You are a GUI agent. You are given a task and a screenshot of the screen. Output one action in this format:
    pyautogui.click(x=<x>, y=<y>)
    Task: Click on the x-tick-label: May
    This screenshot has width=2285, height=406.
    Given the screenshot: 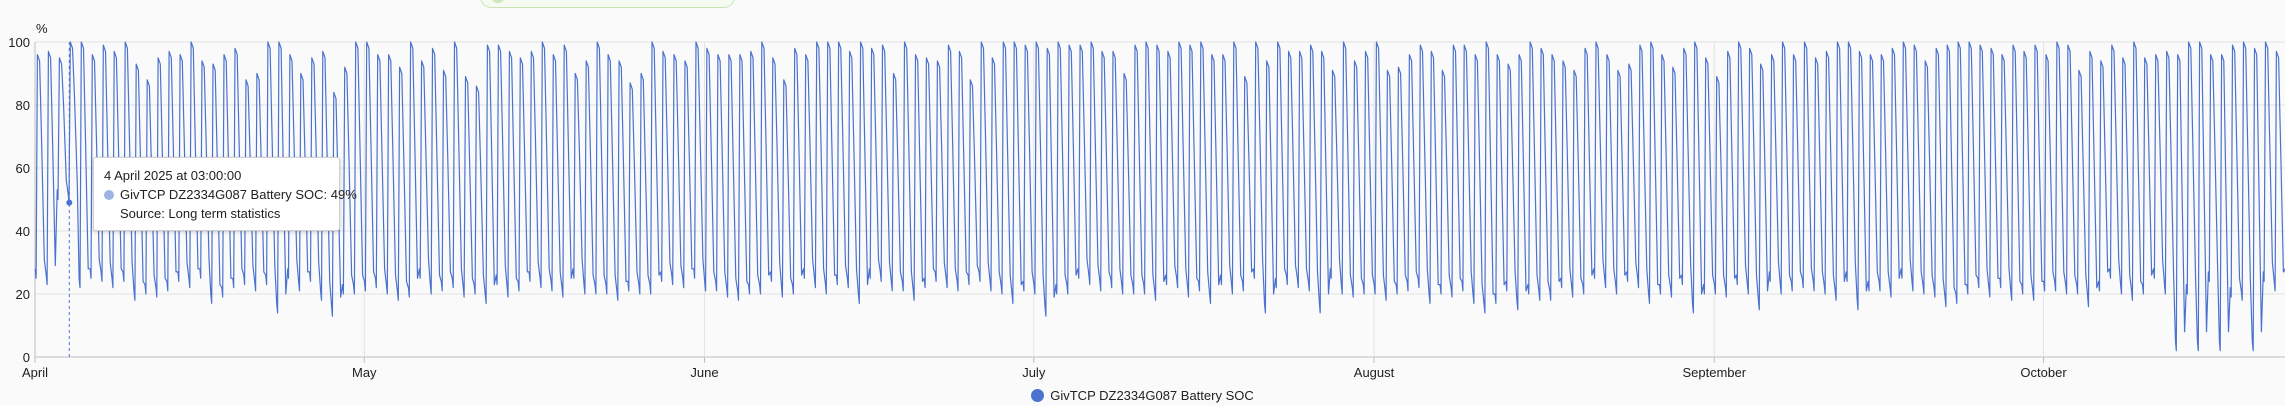 What is the action you would take?
    pyautogui.click(x=364, y=372)
    